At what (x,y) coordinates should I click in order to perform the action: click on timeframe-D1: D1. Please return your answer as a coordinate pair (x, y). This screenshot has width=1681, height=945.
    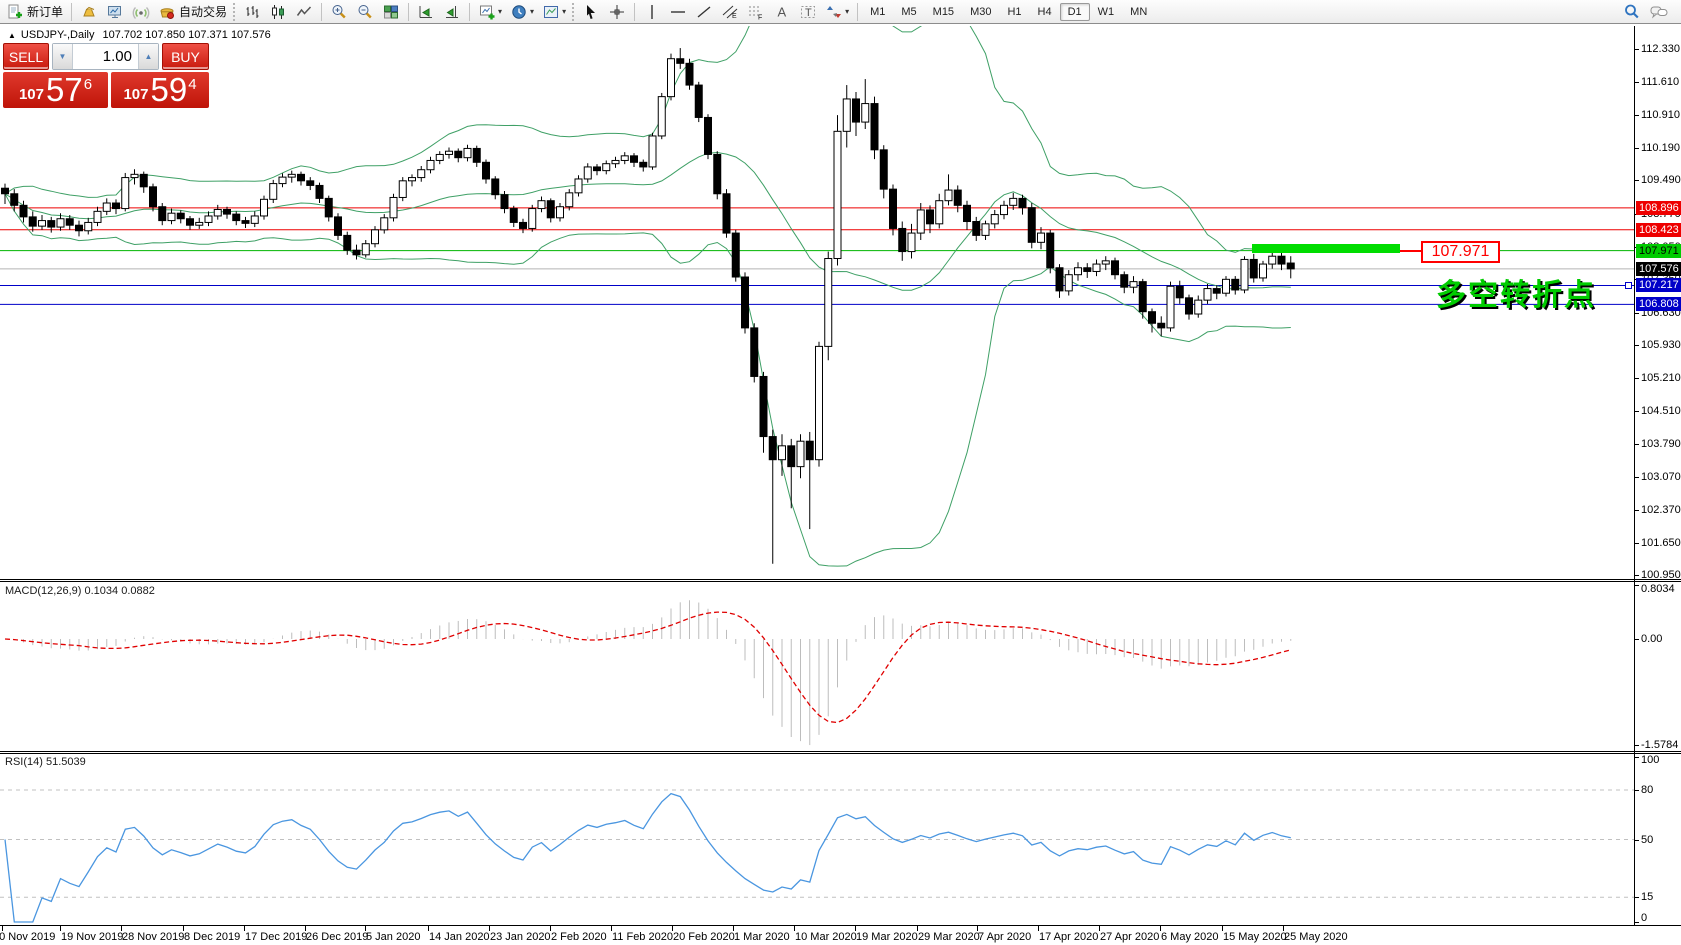
    Looking at the image, I should click on (1074, 11).